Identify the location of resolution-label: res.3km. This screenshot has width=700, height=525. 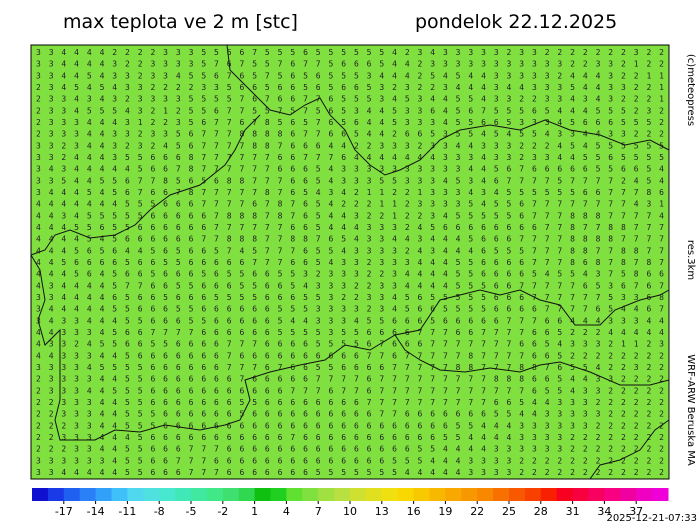
(690, 260).